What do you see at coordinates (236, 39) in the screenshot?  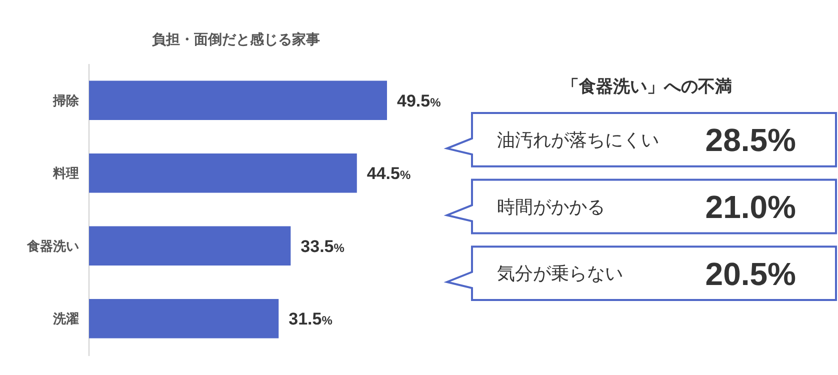 I see `chart-title: 負担・面倒だと感じる家事` at bounding box center [236, 39].